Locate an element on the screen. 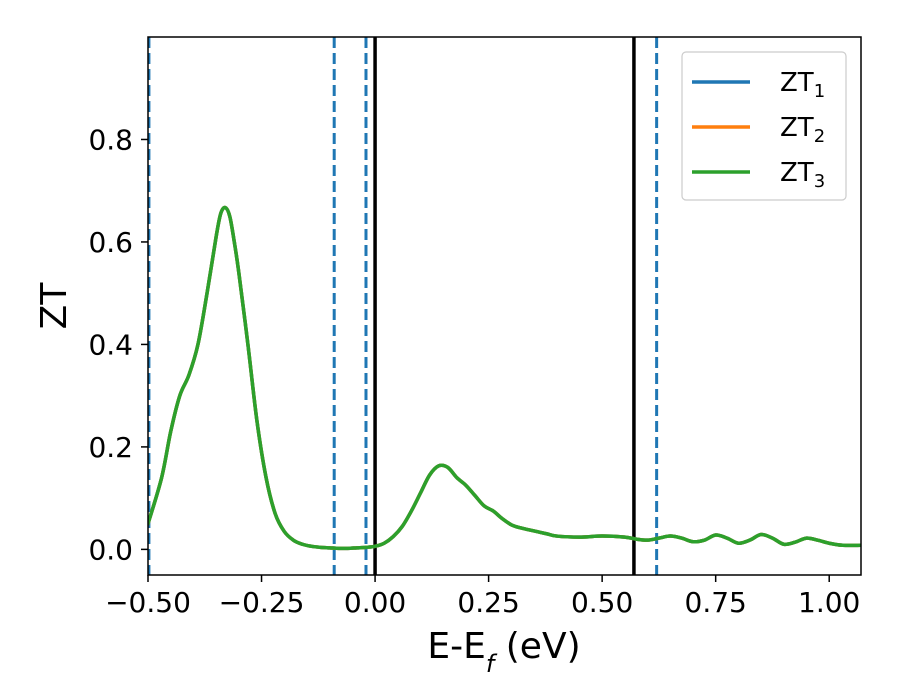  legend-frame is located at coordinates (764, 126).